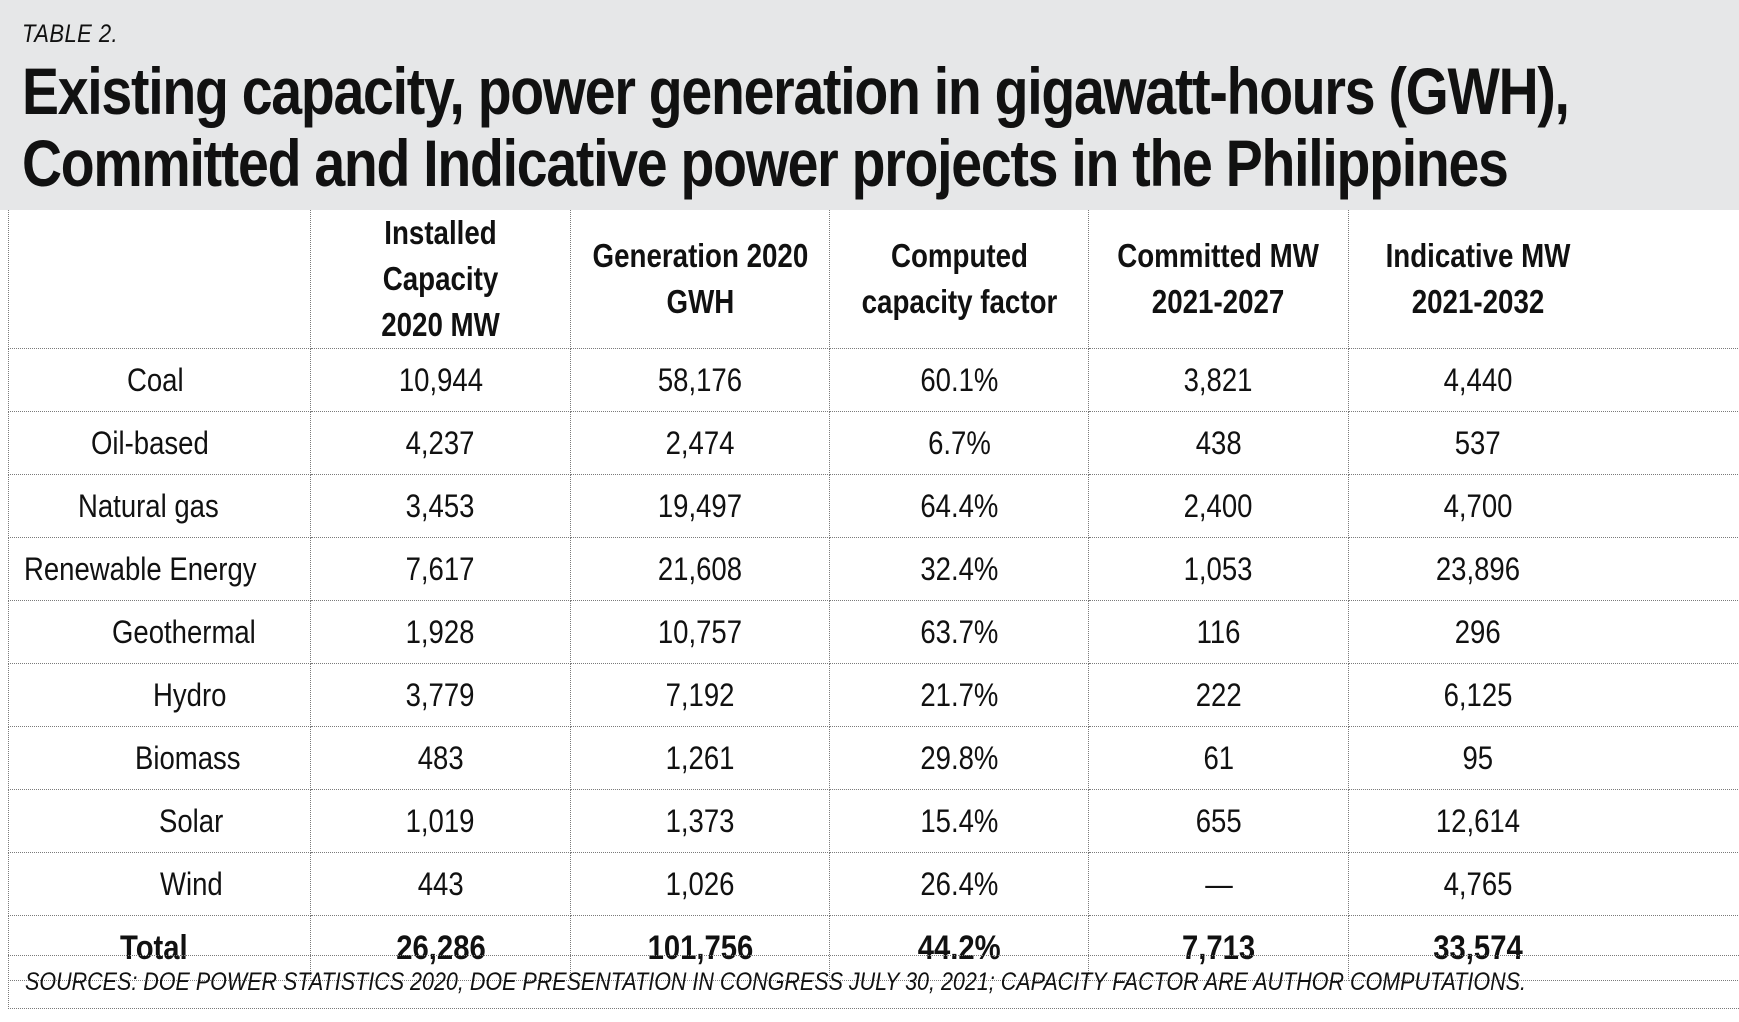 The height and width of the screenshot is (1022, 1739). What do you see at coordinates (159, 279) in the screenshot?
I see `column-header-empty` at bounding box center [159, 279].